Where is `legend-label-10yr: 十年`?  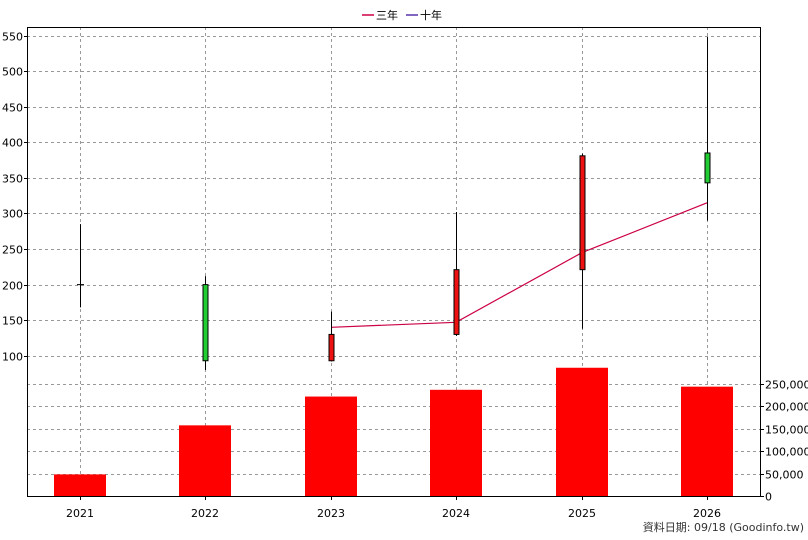
legend-label-10yr: 十年 is located at coordinates (431, 15).